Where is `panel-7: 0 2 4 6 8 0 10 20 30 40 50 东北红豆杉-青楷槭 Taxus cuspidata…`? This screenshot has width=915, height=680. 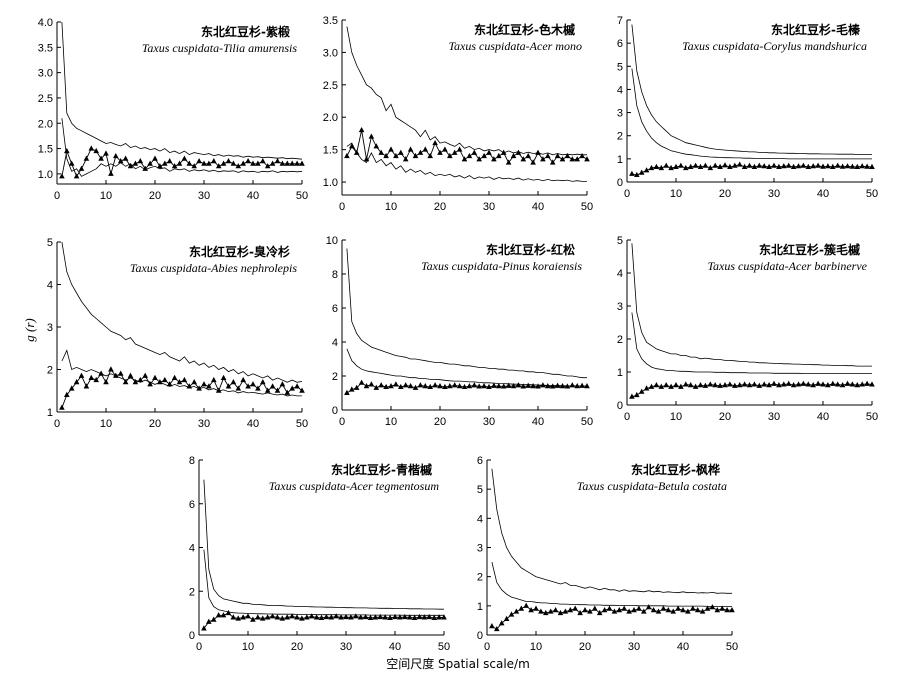 panel-7: 0 2 4 6 8 0 10 20 30 40 50 东北红豆杉-青楷槭 Taxus cuspidata… is located at coordinates (319, 554).